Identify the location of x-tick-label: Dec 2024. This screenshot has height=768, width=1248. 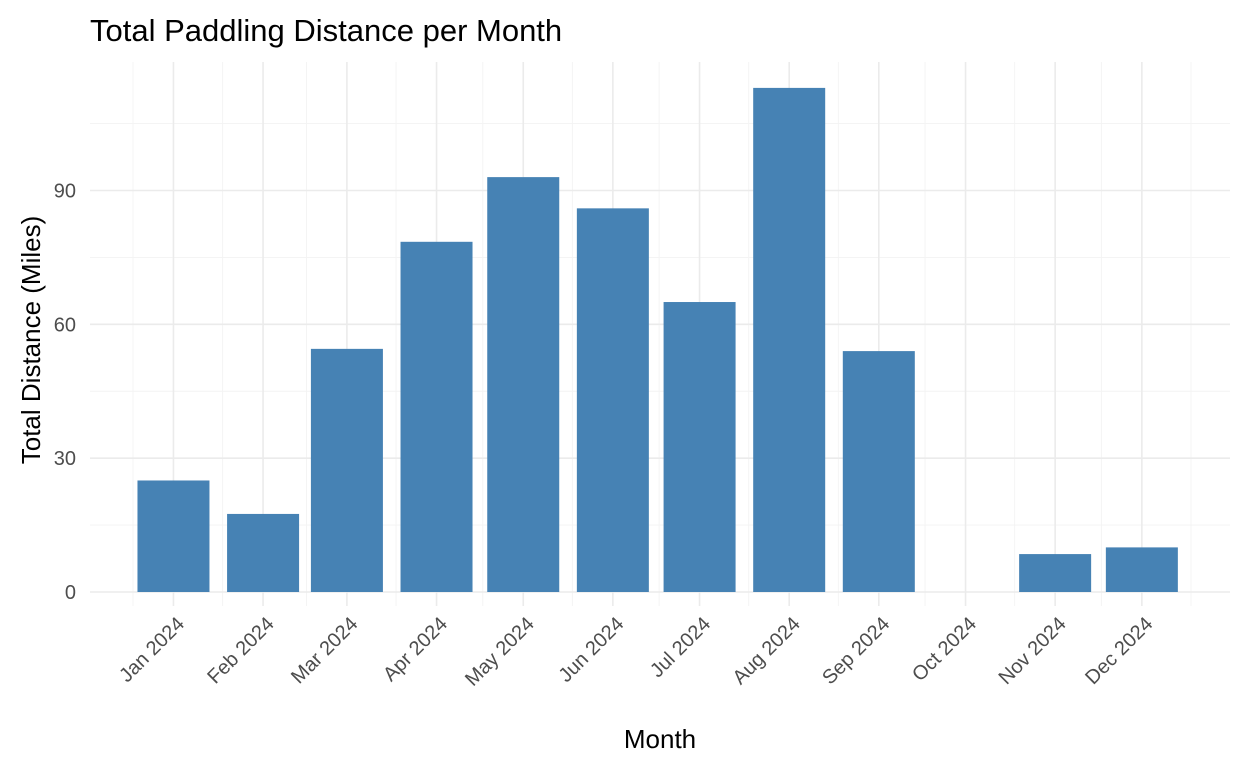
(1119, 651).